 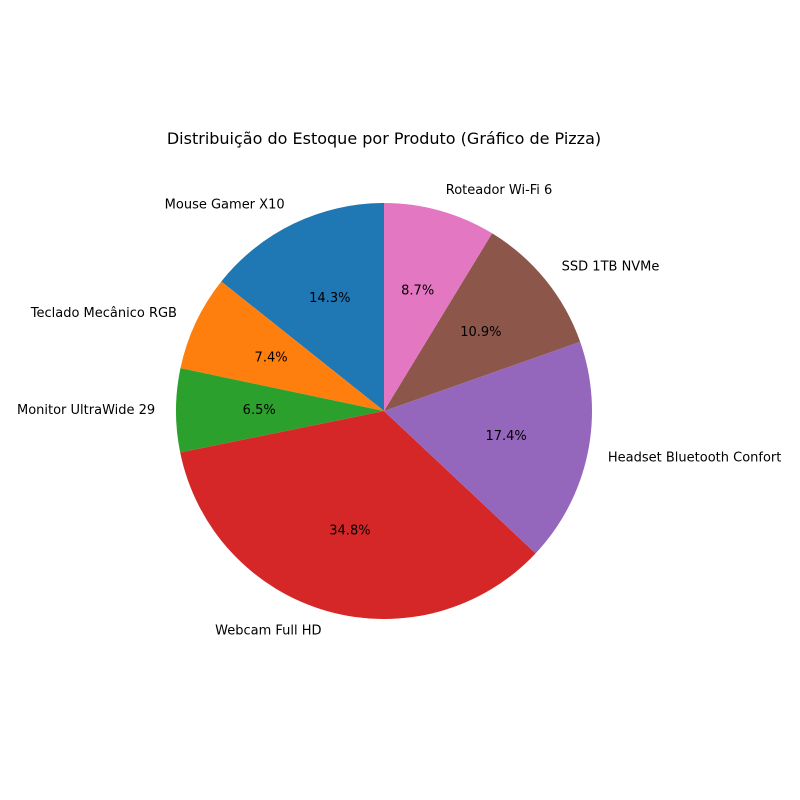 I want to click on percentage-label-ssd-1tb-nvme: 10.9%, so click(x=480, y=332).